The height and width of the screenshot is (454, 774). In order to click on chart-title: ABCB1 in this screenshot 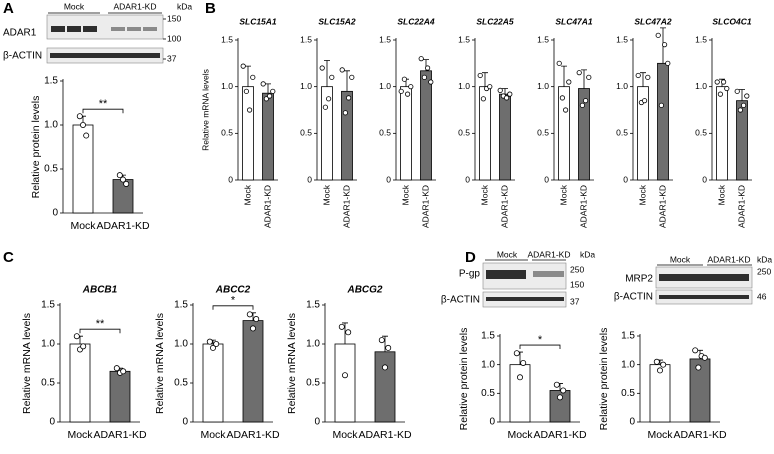, I will do `click(100, 290)`.